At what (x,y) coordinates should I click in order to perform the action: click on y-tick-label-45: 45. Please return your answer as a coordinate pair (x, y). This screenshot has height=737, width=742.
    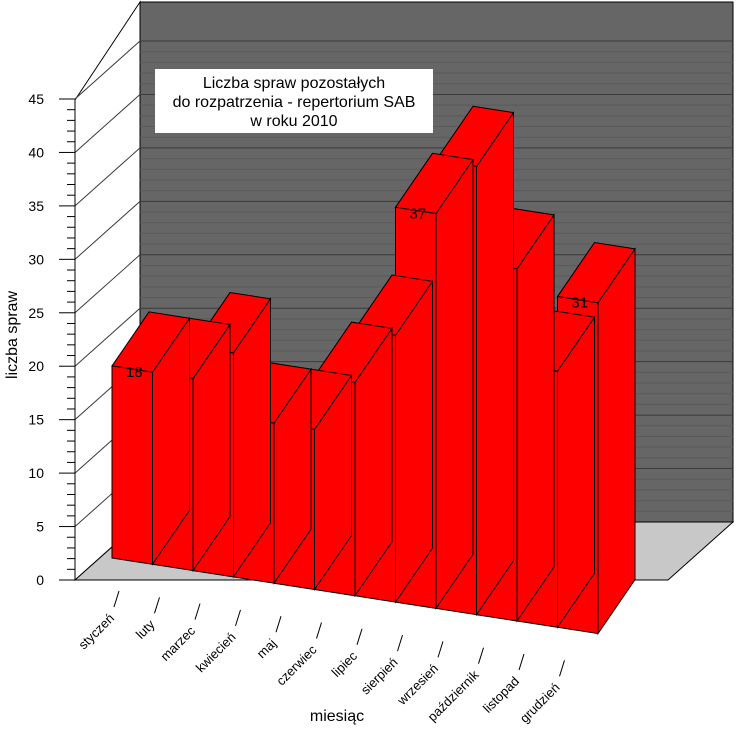
    Looking at the image, I should click on (36, 99).